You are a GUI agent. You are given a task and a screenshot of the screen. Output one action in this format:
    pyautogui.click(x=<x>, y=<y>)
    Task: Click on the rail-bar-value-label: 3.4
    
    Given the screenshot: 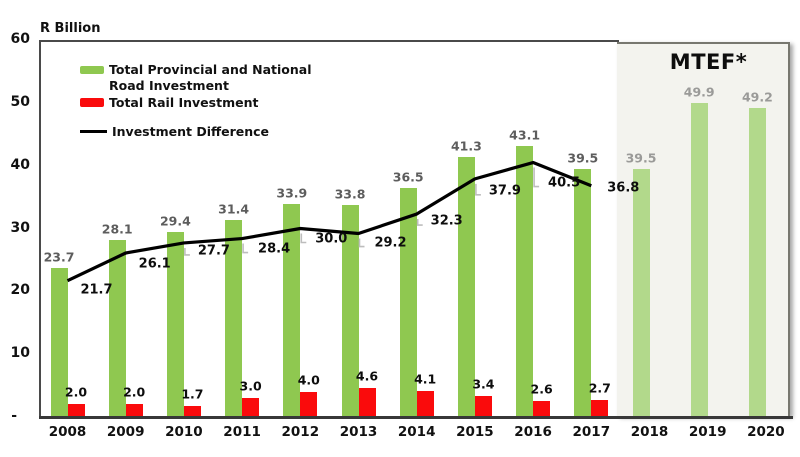 What is the action you would take?
    pyautogui.click(x=483, y=384)
    